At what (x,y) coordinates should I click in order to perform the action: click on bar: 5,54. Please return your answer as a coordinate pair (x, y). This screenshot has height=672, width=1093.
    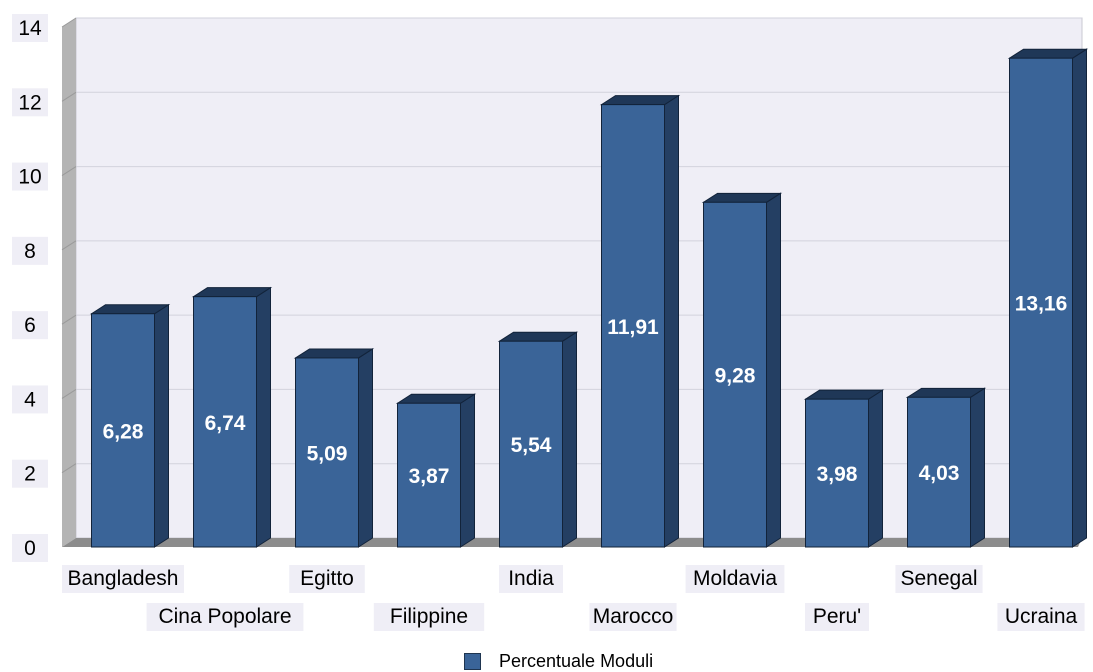
    Looking at the image, I should click on (538, 439).